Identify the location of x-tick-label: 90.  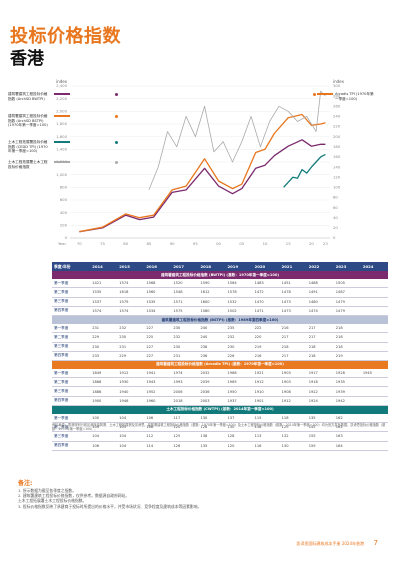
(172, 243).